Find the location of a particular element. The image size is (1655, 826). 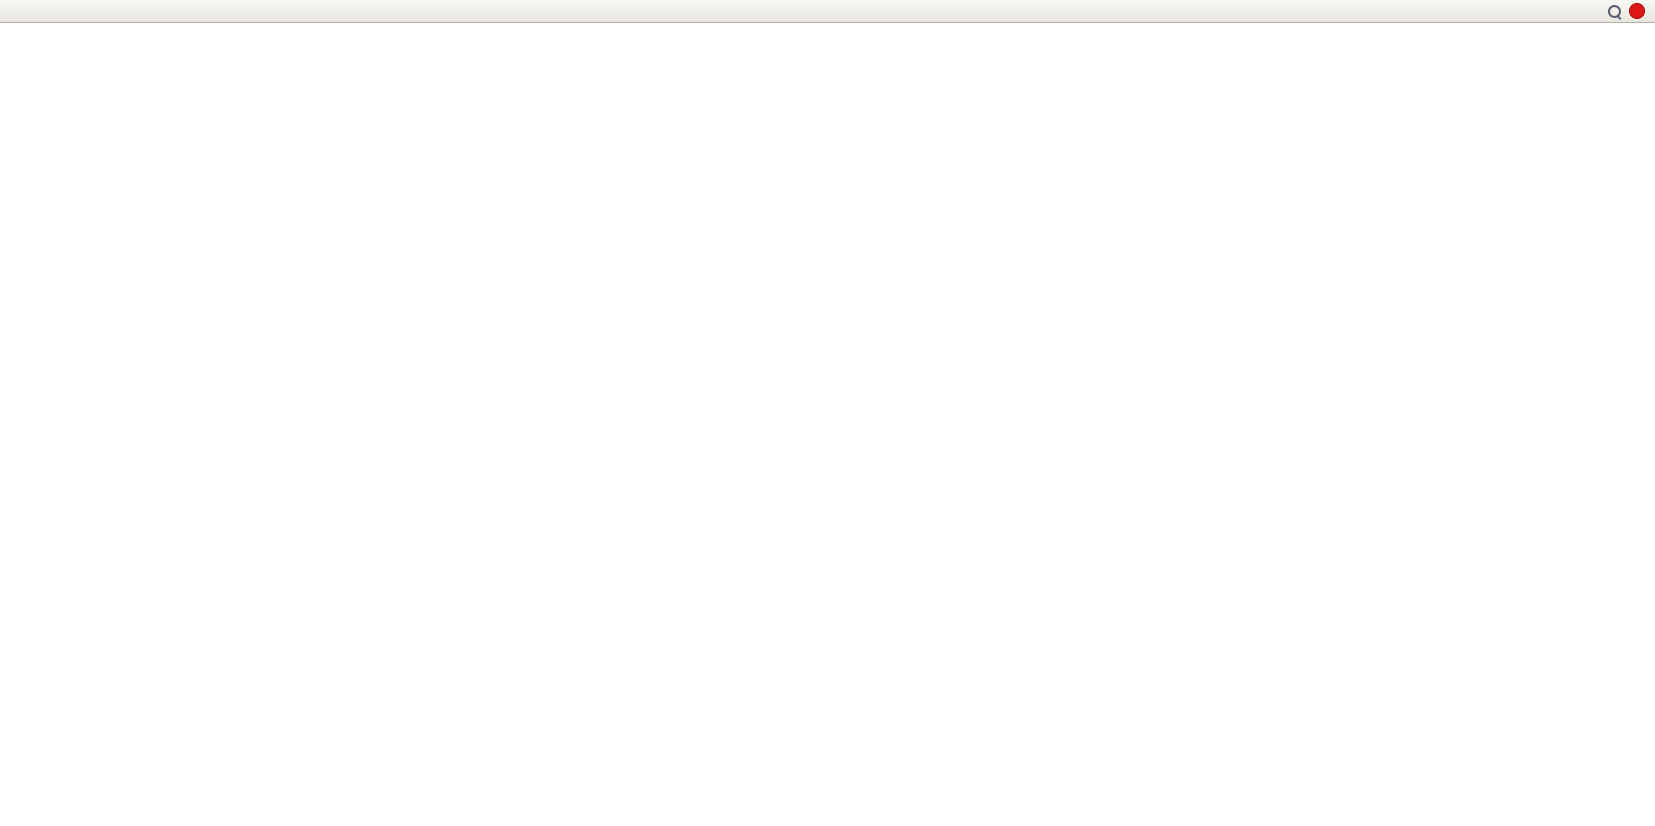

chart-symbol-label is located at coordinates (6, 34).